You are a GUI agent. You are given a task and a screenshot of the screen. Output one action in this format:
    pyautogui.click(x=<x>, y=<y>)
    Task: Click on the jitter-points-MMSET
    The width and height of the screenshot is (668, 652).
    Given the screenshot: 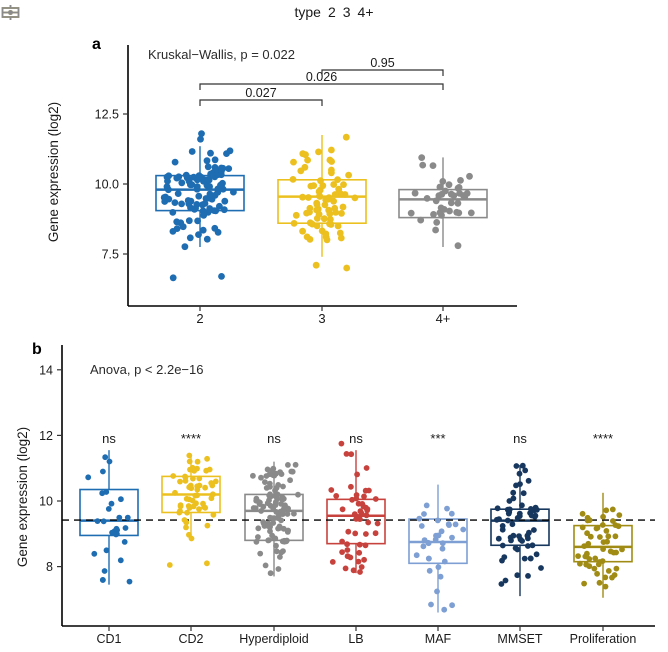 What is the action you would take?
    pyautogui.click(x=518, y=524)
    